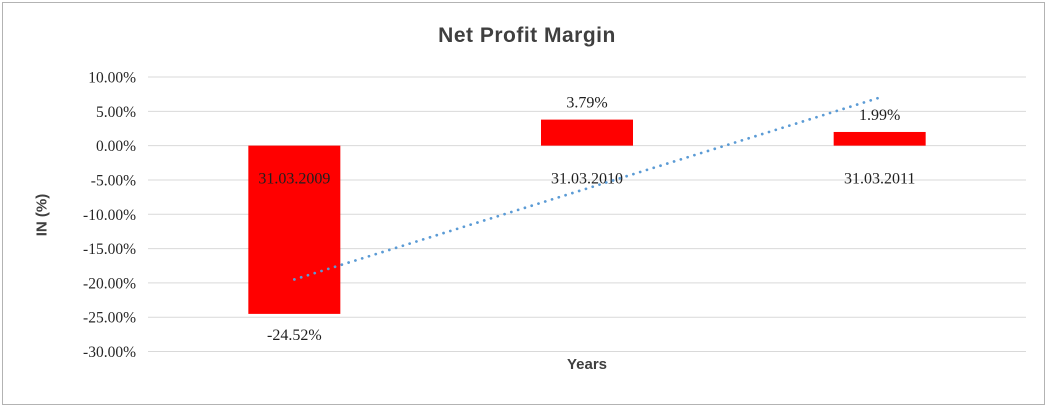 Image resolution: width=1053 pixels, height=407 pixels. I want to click on bar-31.03.2010, so click(587, 132).